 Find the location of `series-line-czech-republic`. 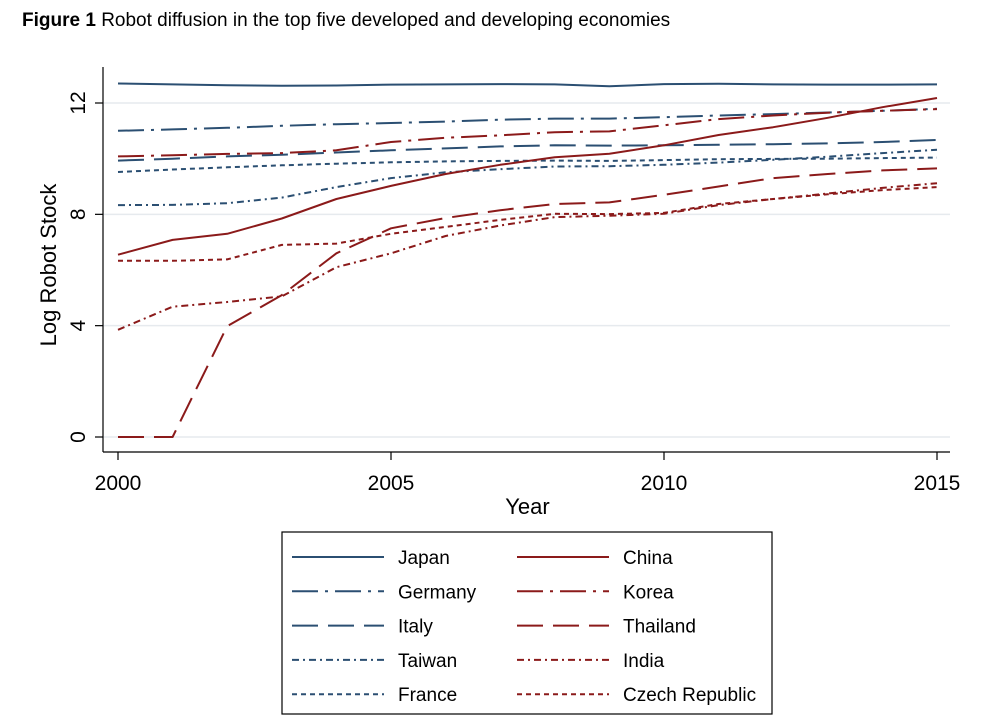

series-line-czech-republic is located at coordinates (528, 224).